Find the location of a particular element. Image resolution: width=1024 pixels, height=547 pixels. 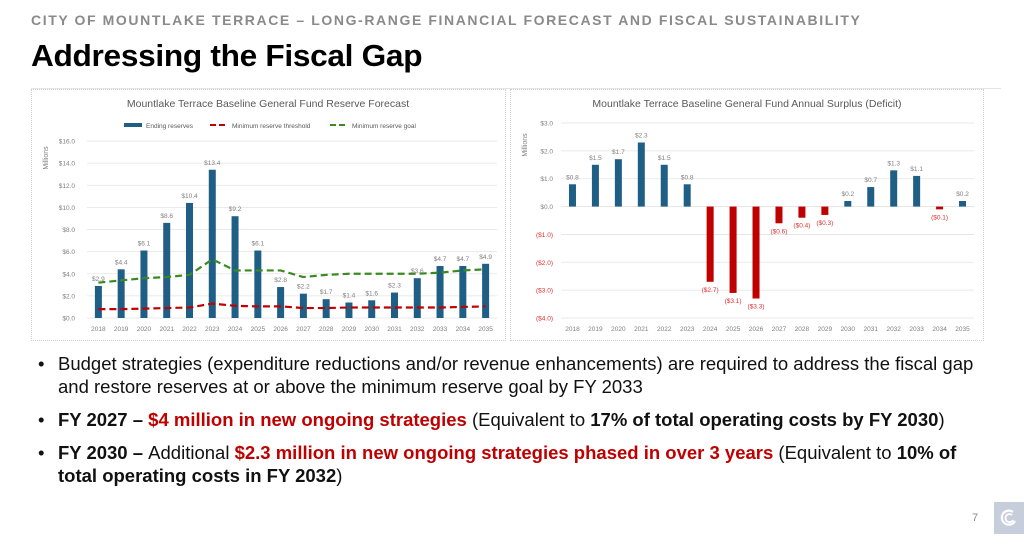

x-tick-label: 2031 is located at coordinates (871, 329).